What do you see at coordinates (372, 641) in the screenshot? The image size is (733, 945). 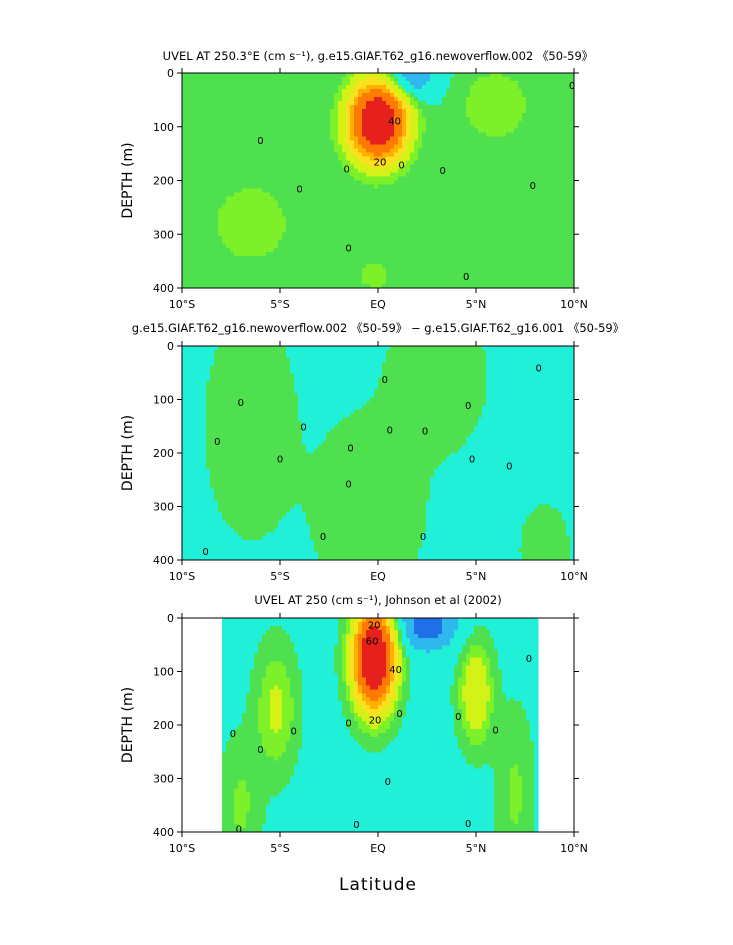 I see `contour-label: 60` at bounding box center [372, 641].